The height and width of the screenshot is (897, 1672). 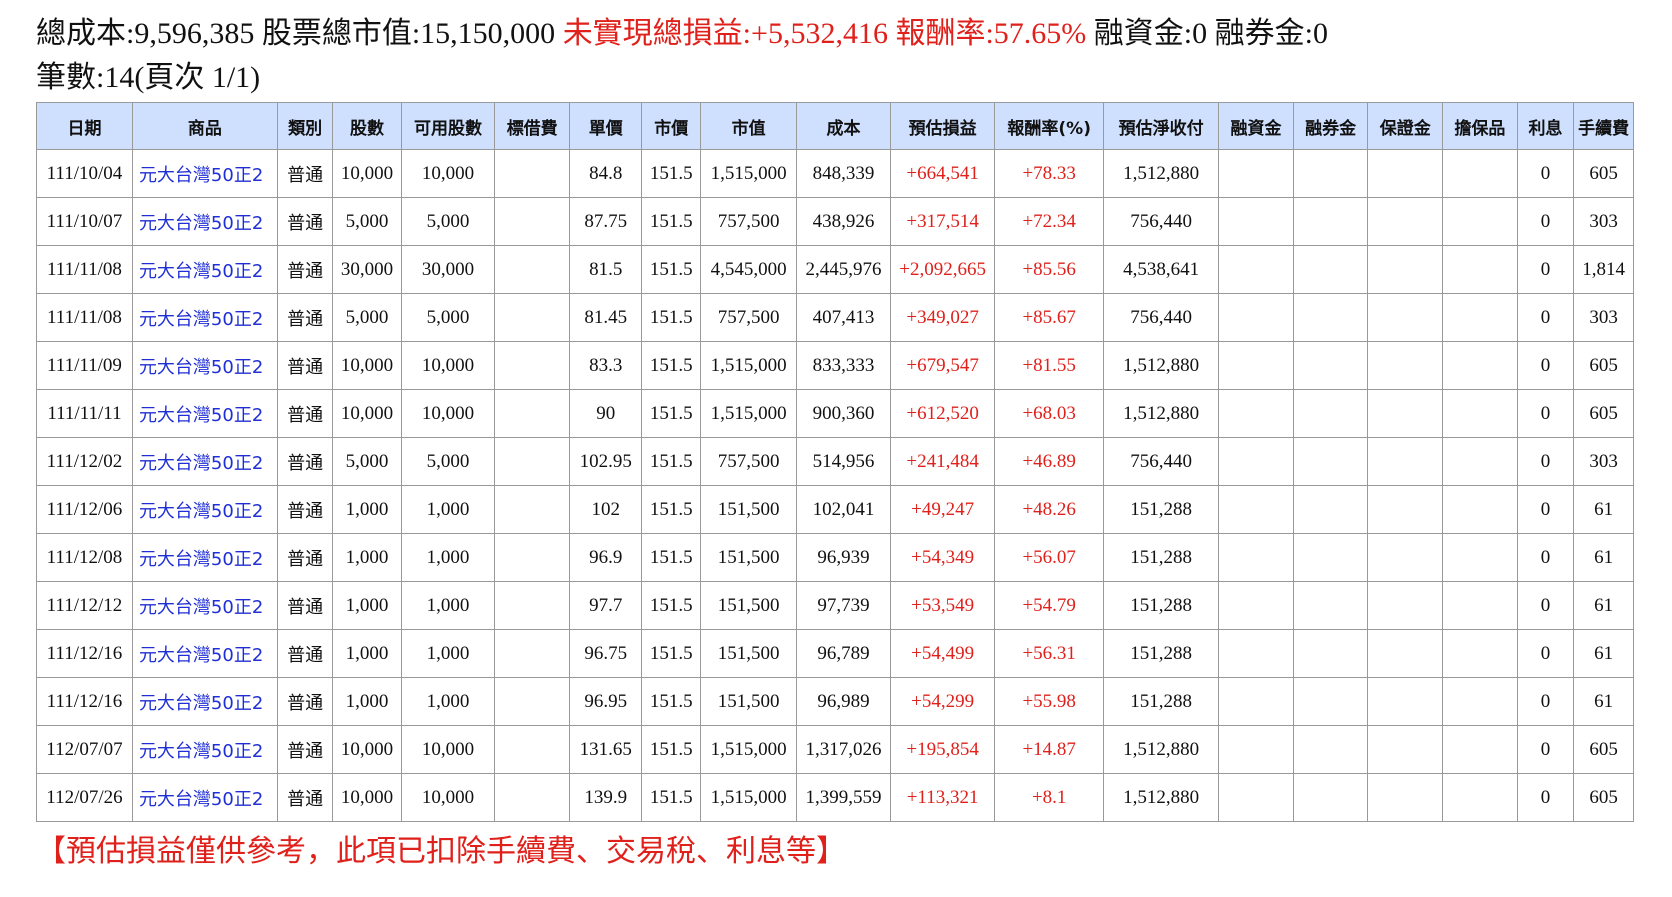 I want to click on cell-shares: 30,000, so click(x=367, y=269).